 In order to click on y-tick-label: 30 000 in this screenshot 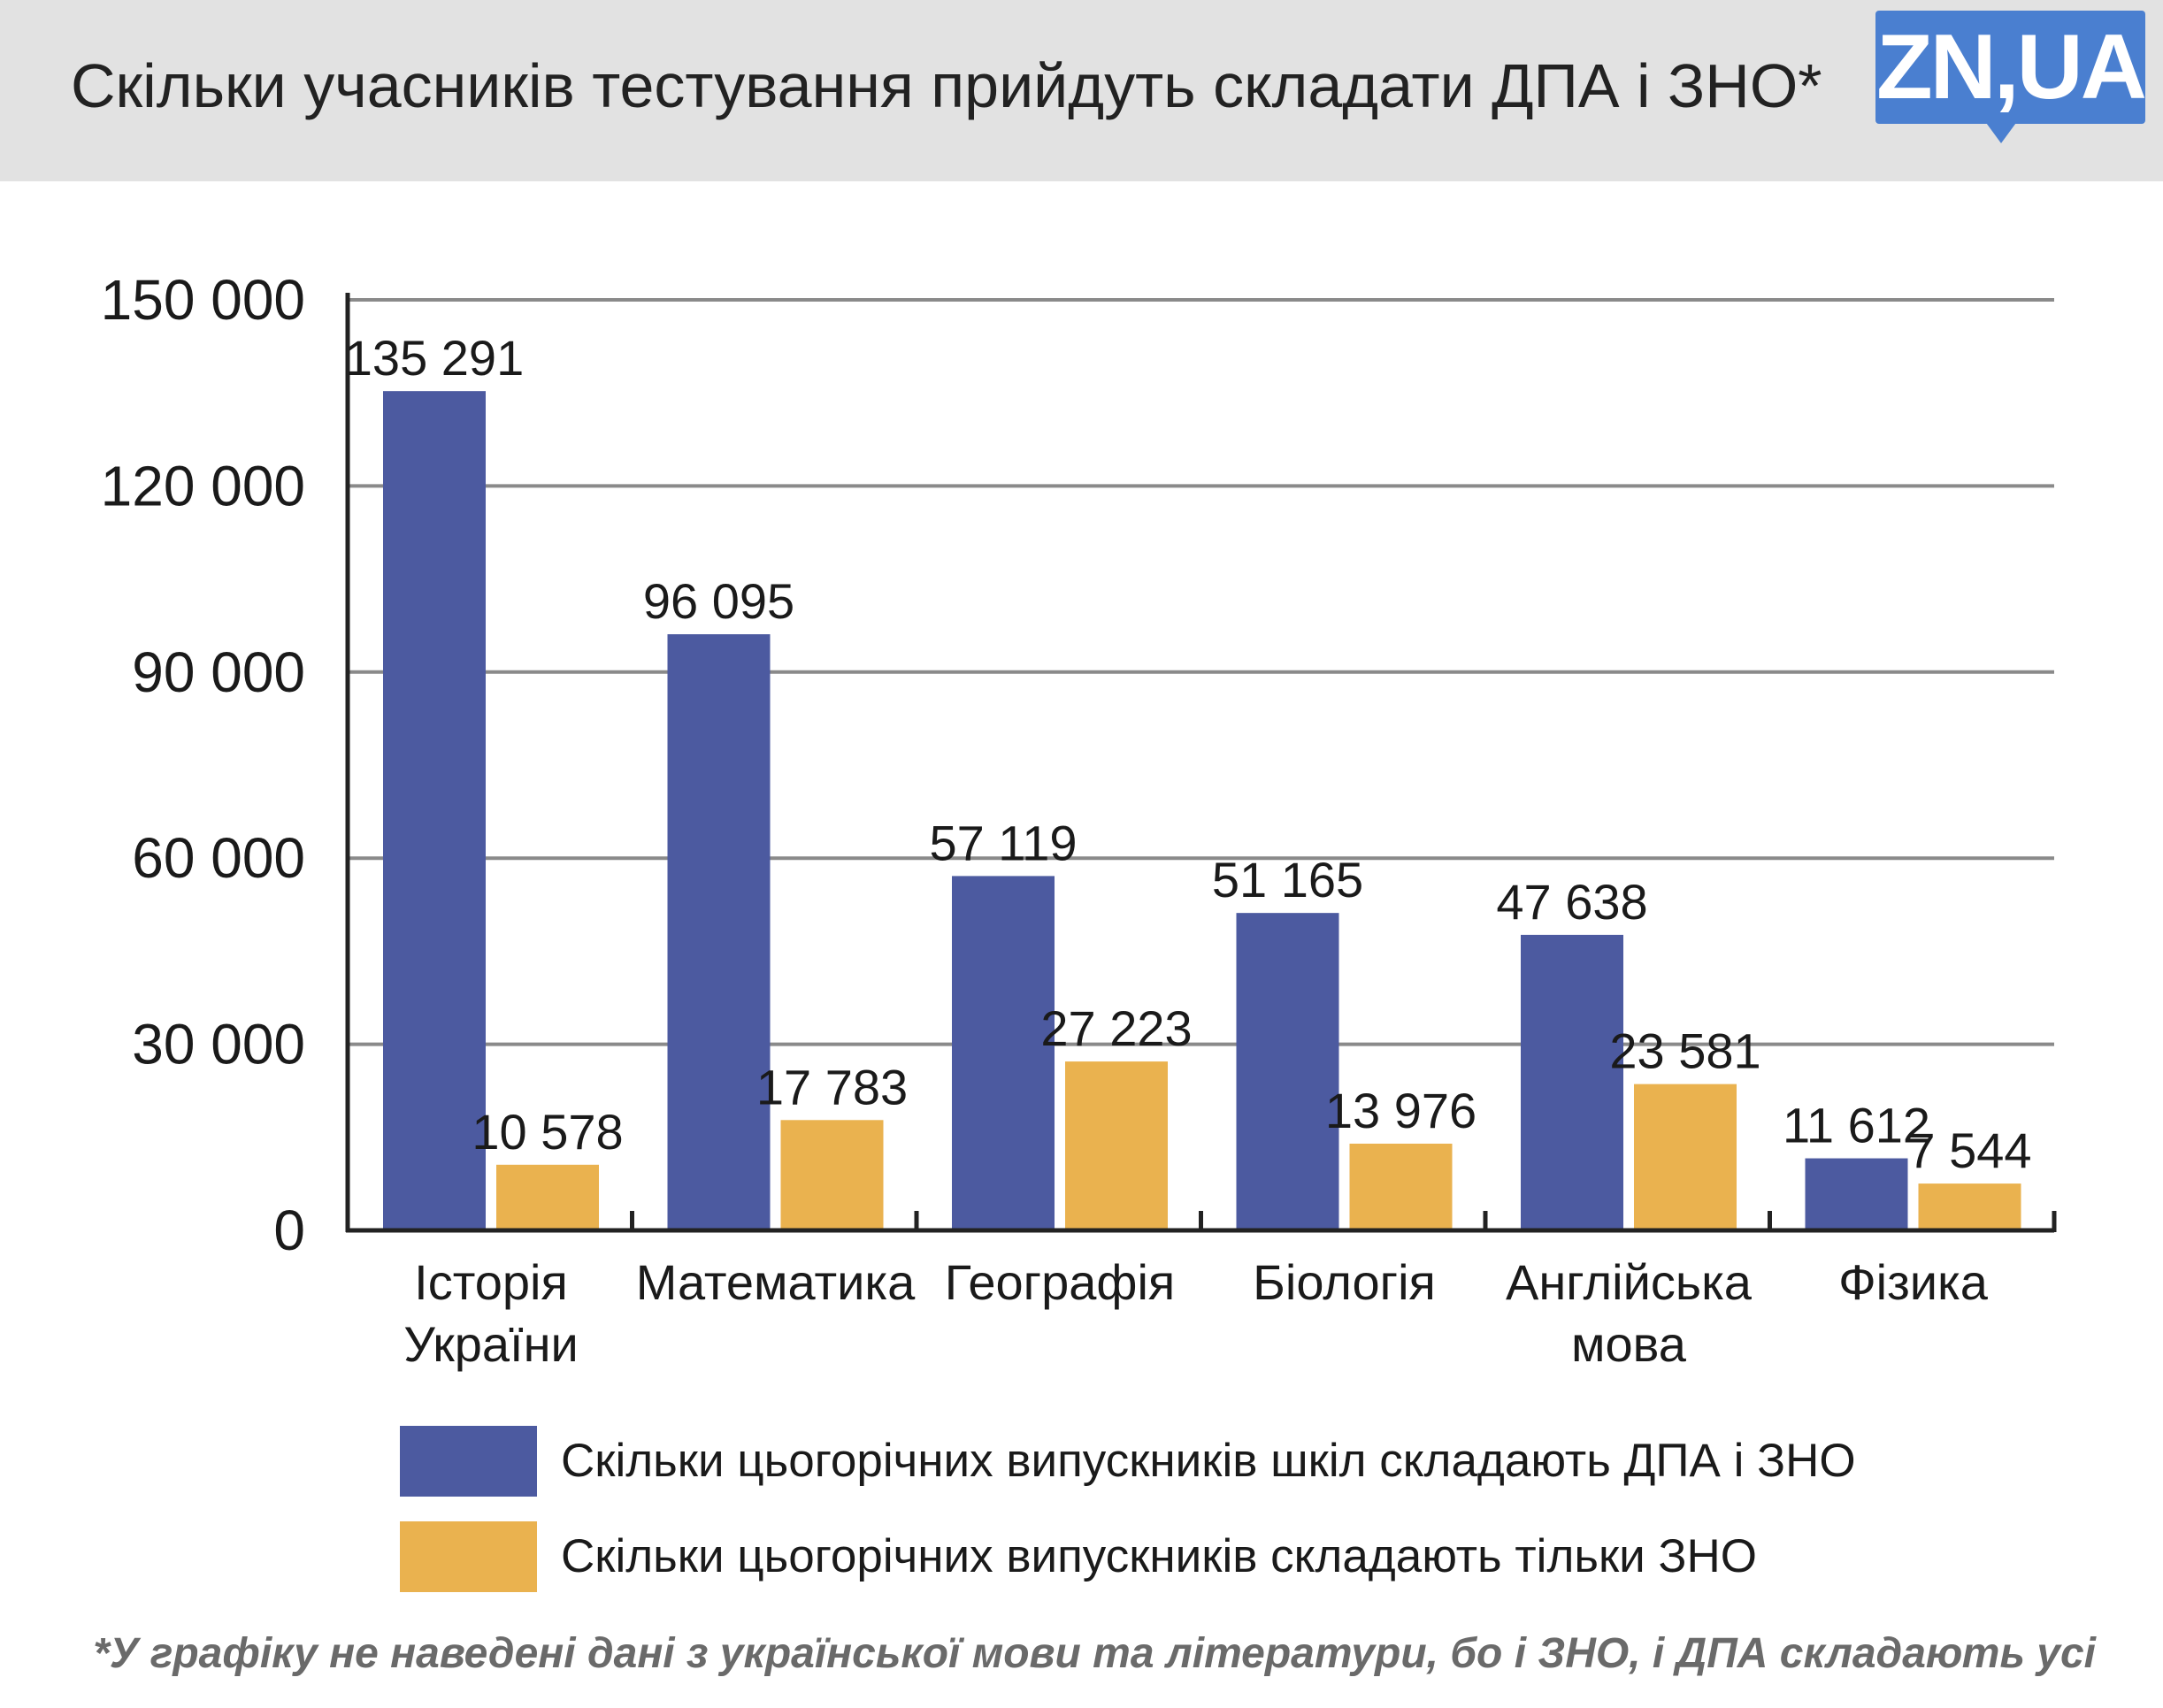, I will do `click(218, 1045)`.